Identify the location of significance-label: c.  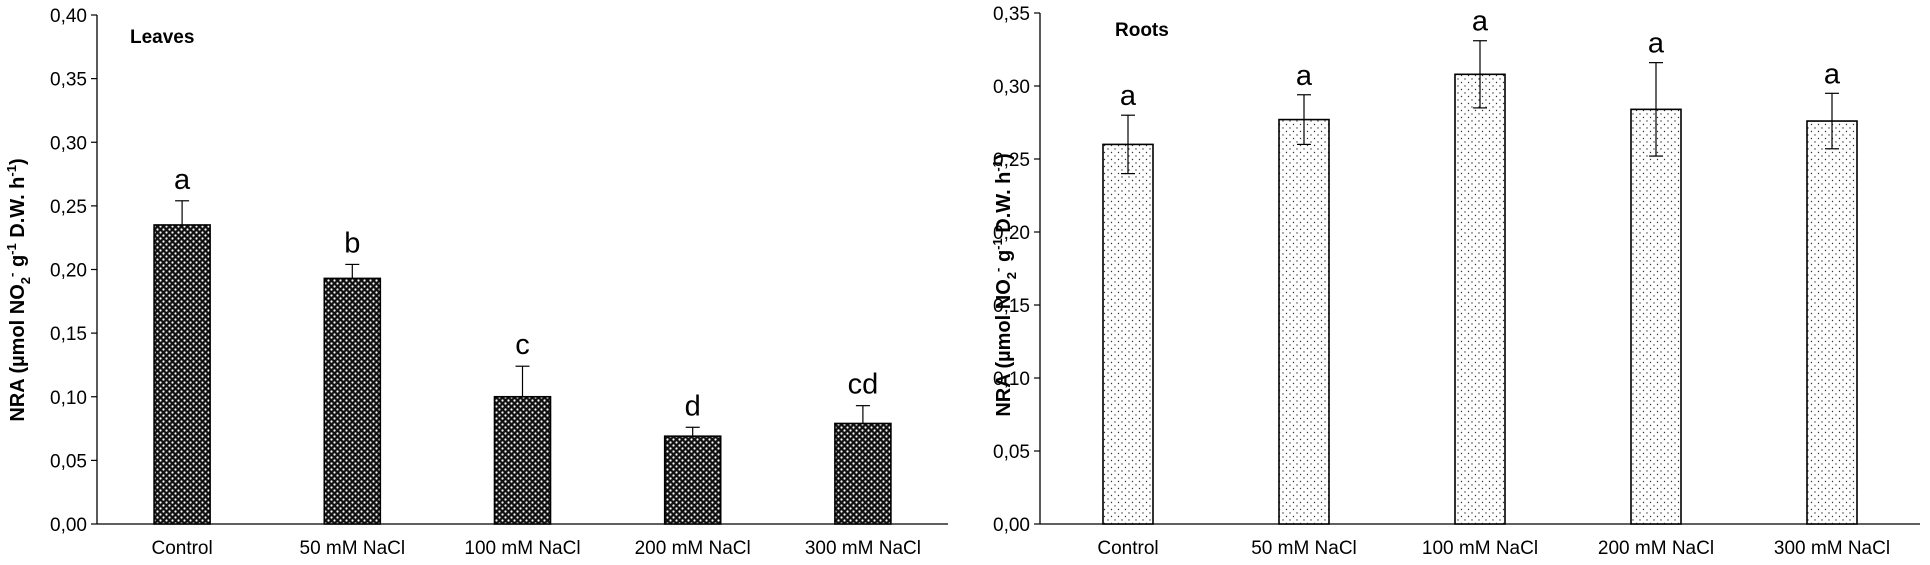
(522, 345).